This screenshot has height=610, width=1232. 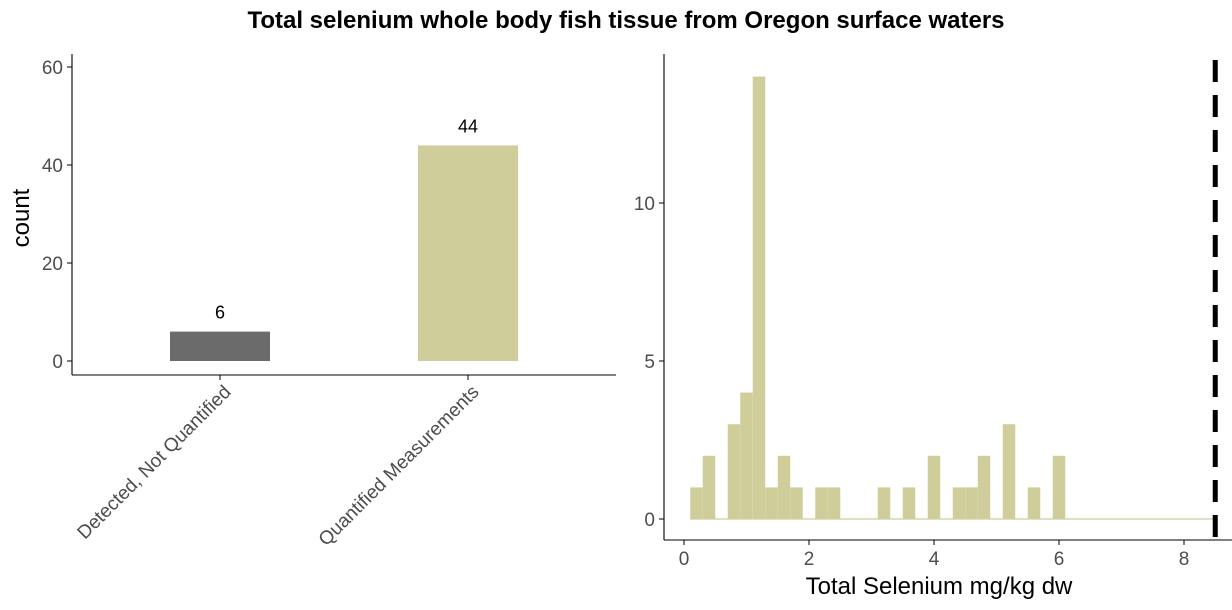 What do you see at coordinates (220, 313) in the screenshot?
I see `data-label: 6` at bounding box center [220, 313].